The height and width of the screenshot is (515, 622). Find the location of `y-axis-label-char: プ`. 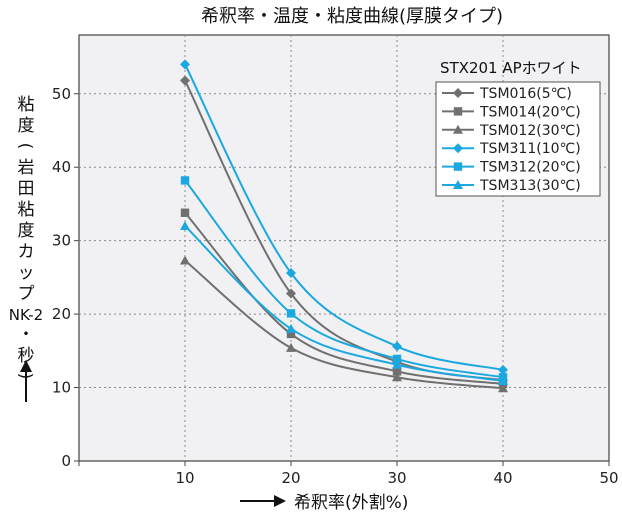

y-axis-label-char: プ is located at coordinates (26, 294).